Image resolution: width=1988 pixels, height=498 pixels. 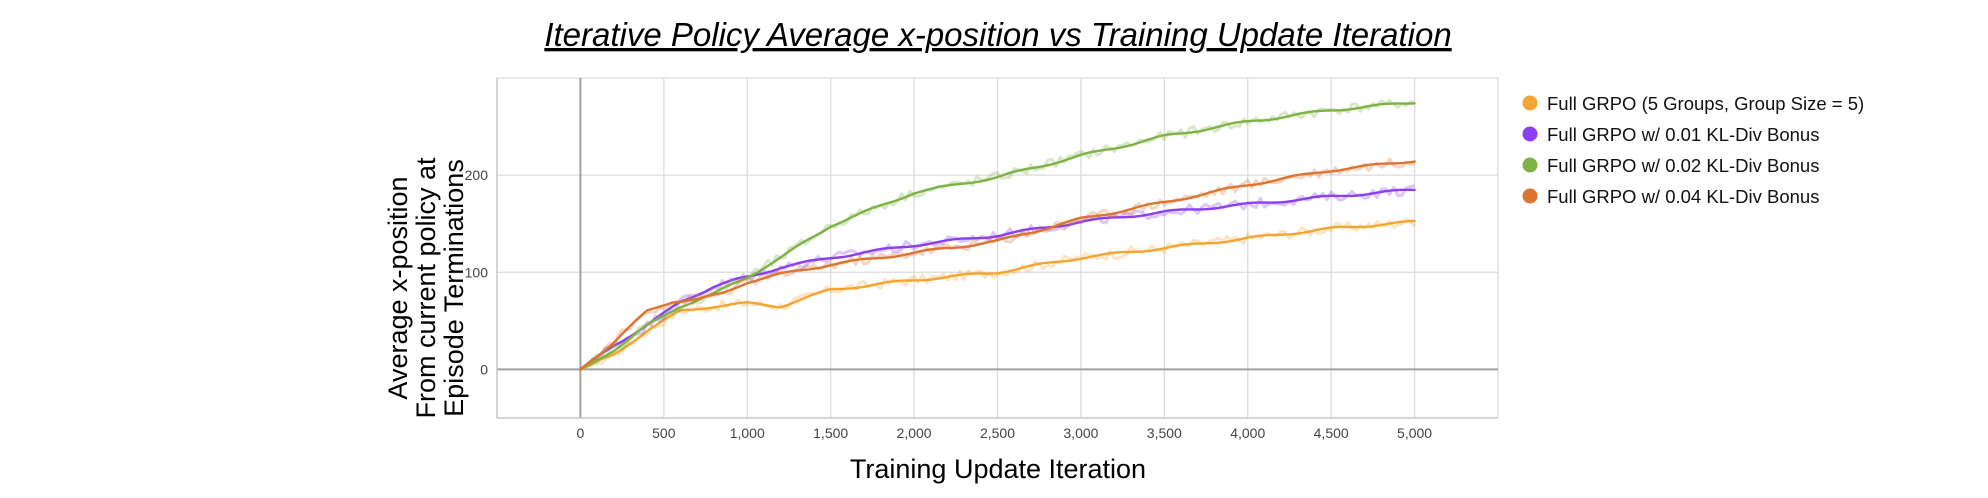 What do you see at coordinates (581, 433) in the screenshot?
I see `x-tick-label: 0` at bounding box center [581, 433].